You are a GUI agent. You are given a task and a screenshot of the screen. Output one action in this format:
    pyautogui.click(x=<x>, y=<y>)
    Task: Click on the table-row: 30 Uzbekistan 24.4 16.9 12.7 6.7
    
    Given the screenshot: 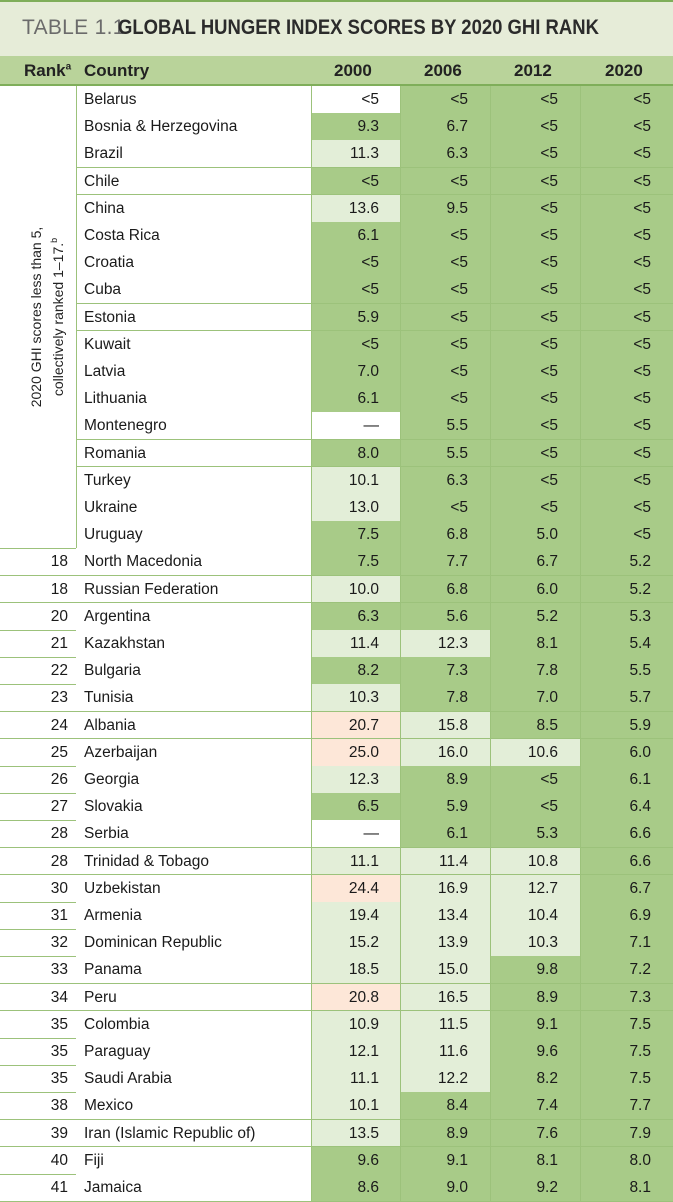 What is the action you would take?
    pyautogui.click(x=336, y=888)
    